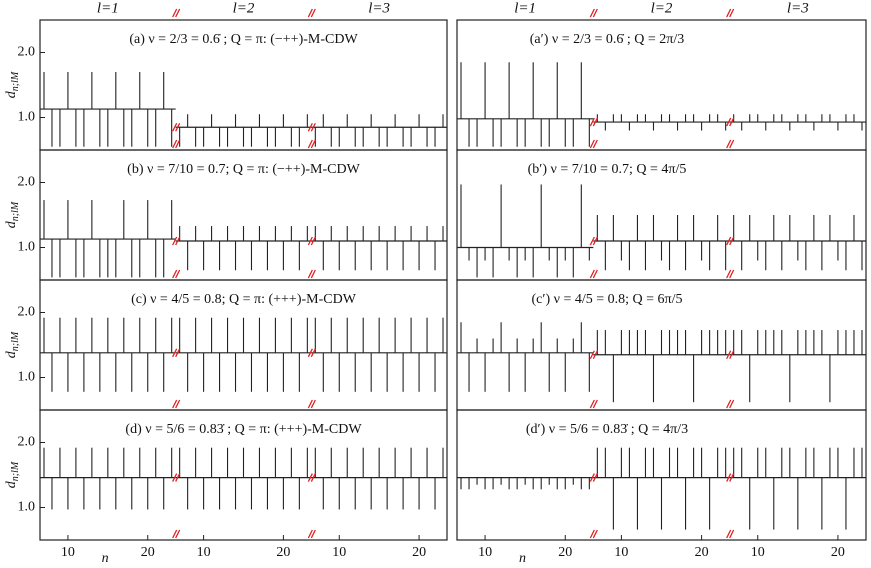  Describe the element at coordinates (243, 39) in the screenshot. I see `panel-title: (a) ν = 2/3 = 0.6̇ ; Q = π: (−++)-M-CDW` at that location.